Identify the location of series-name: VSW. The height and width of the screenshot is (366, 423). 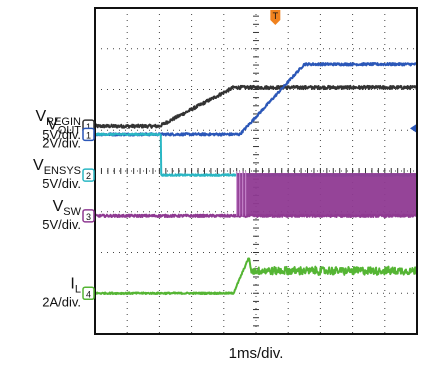
(67, 208).